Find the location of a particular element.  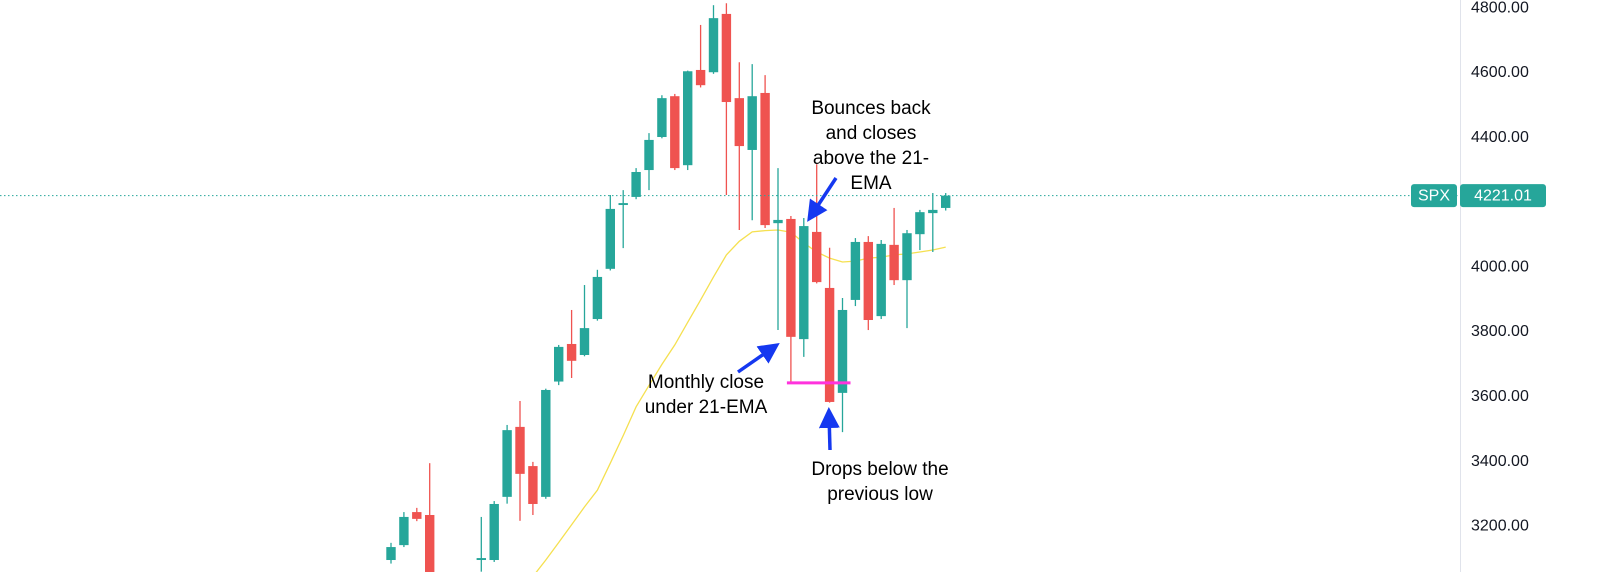

symbol-label: SPX is located at coordinates (1434, 195).